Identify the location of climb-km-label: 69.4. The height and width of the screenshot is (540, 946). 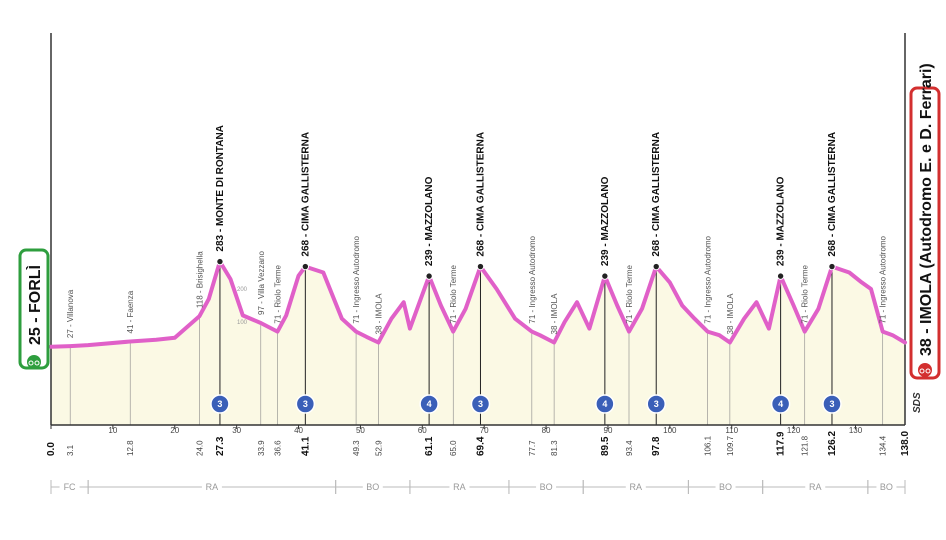
(480, 446).